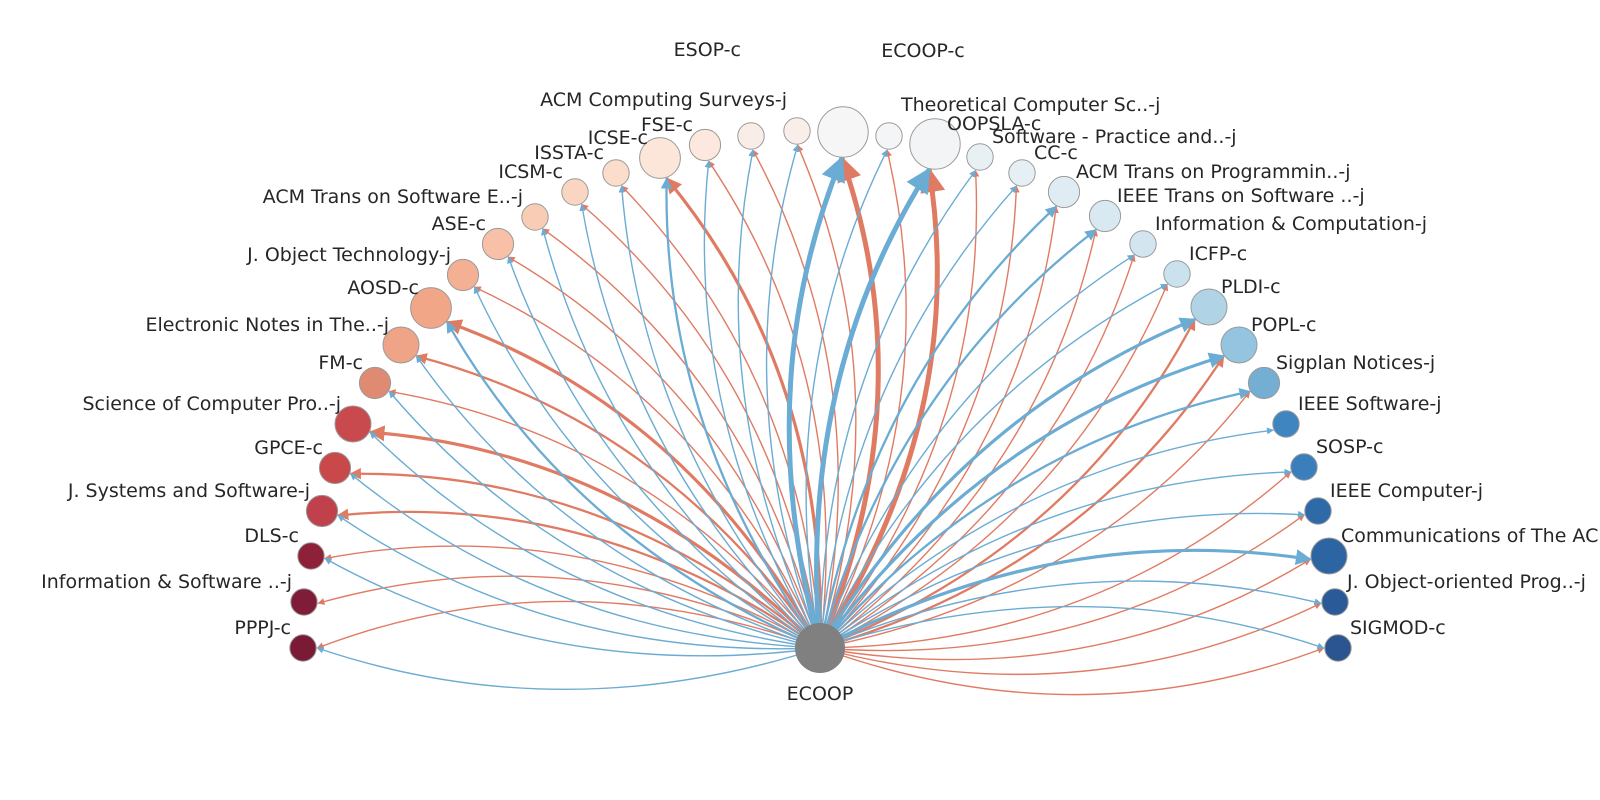 The image size is (1600, 800). I want to click on node-label: J. Systems and Software-j, so click(188, 491).